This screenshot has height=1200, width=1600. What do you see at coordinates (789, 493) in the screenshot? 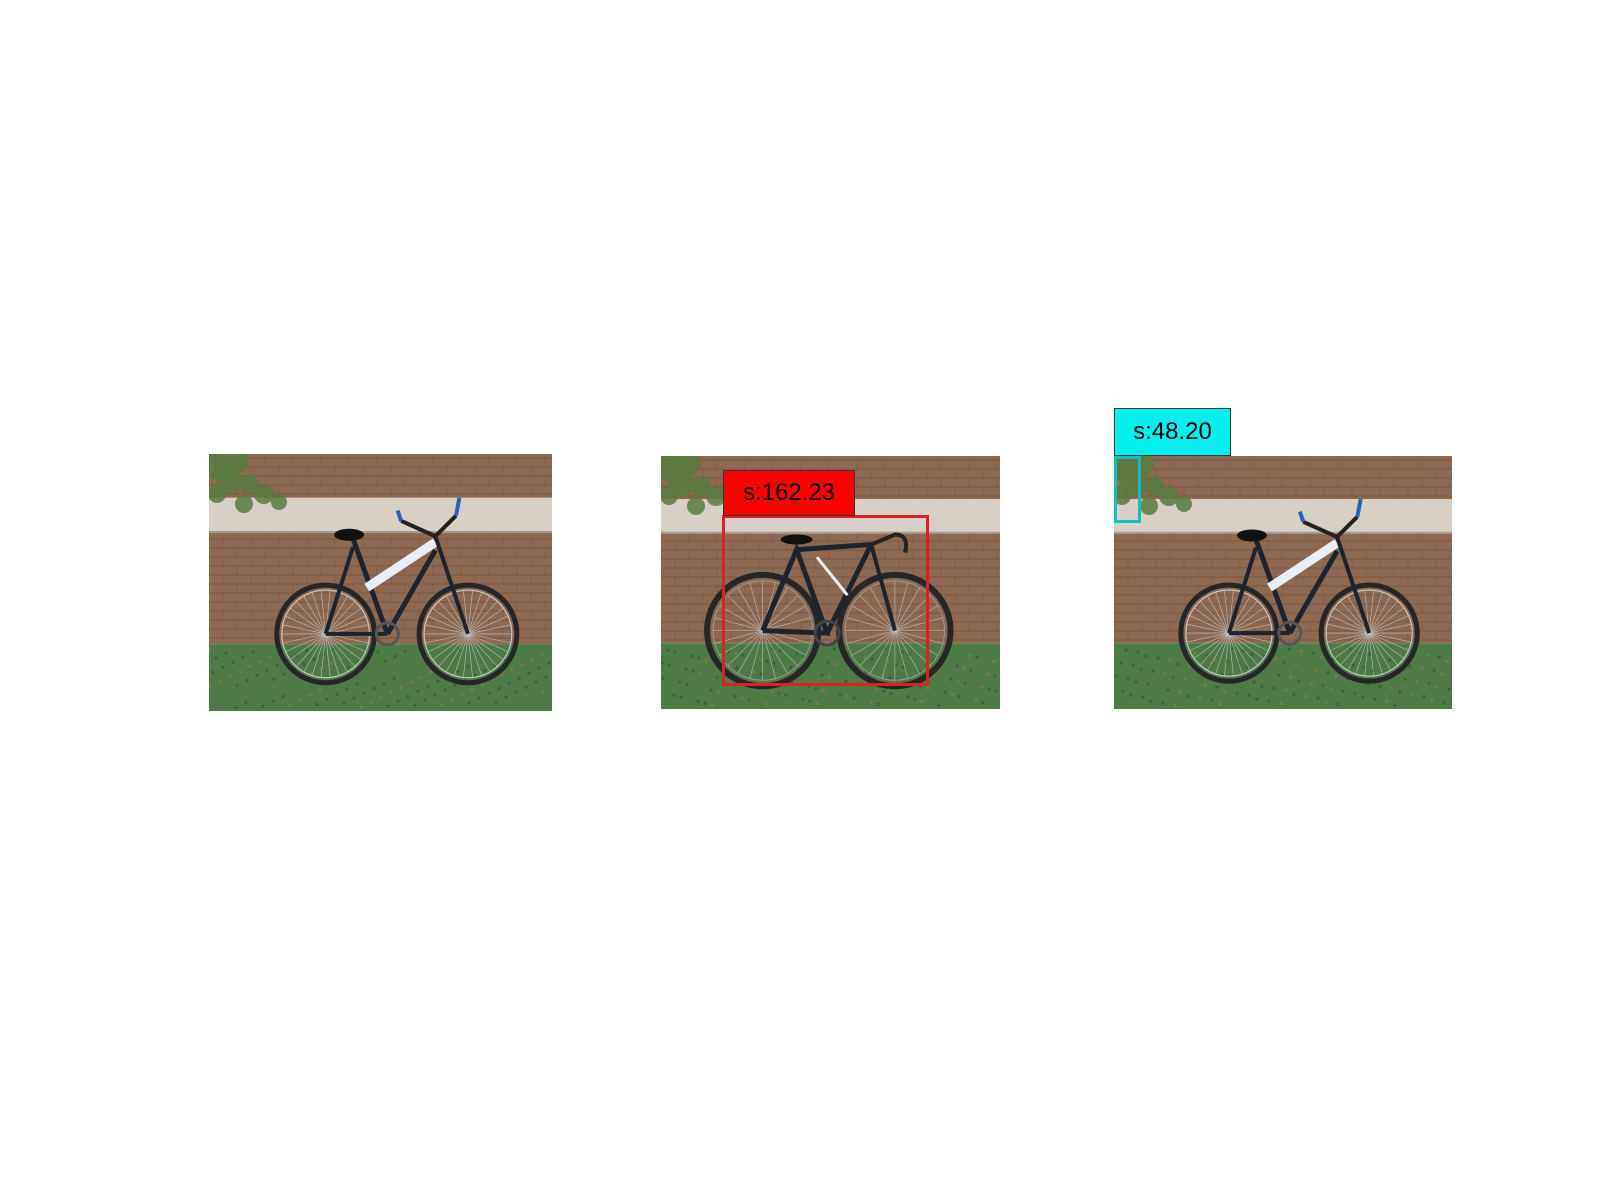
I see `detection-score-label-red: s:162.23` at bounding box center [789, 493].